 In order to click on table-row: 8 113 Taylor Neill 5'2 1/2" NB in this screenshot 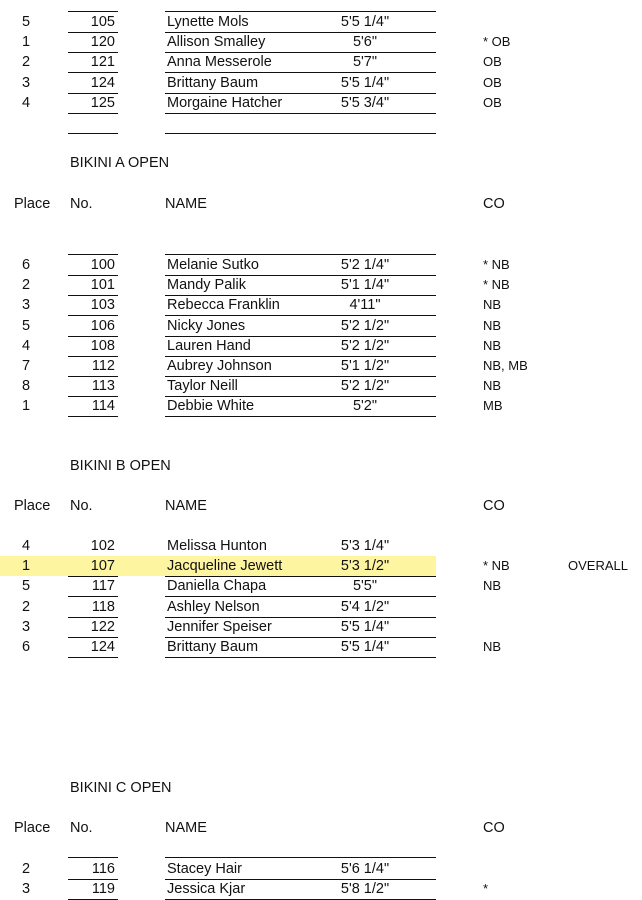, I will do `click(321, 387)`.